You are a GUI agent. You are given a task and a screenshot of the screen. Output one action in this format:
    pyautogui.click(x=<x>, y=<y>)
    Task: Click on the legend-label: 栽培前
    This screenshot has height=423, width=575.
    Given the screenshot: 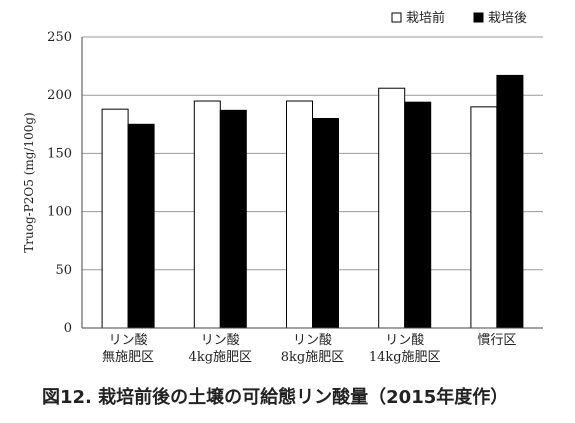 What is the action you would take?
    pyautogui.click(x=425, y=18)
    